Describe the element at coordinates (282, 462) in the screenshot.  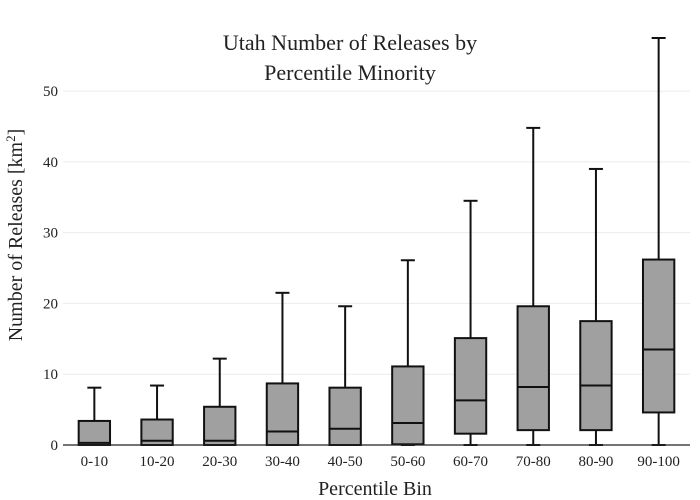
I see `x-tick-label: 30-40` at that location.